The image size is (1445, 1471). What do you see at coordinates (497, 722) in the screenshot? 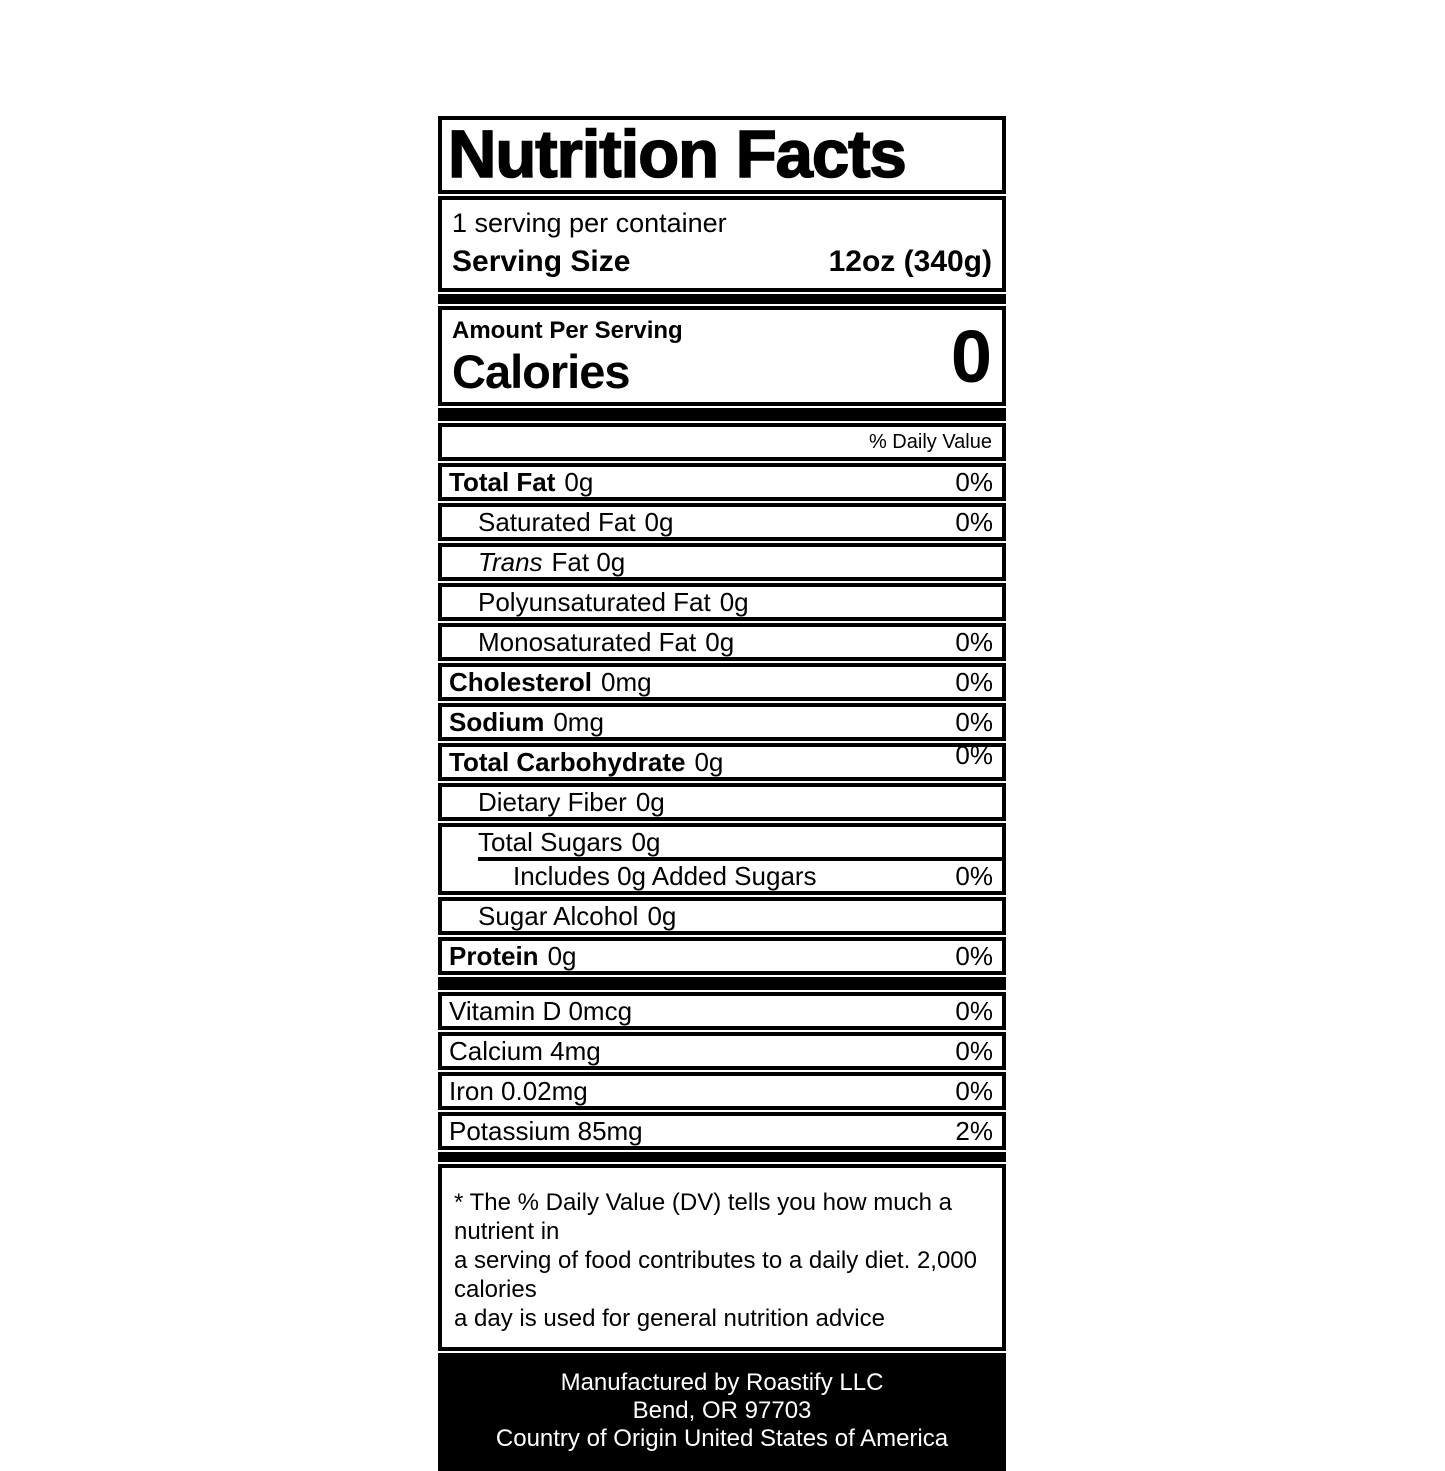
I see `nutrient-name: Sodium` at bounding box center [497, 722].